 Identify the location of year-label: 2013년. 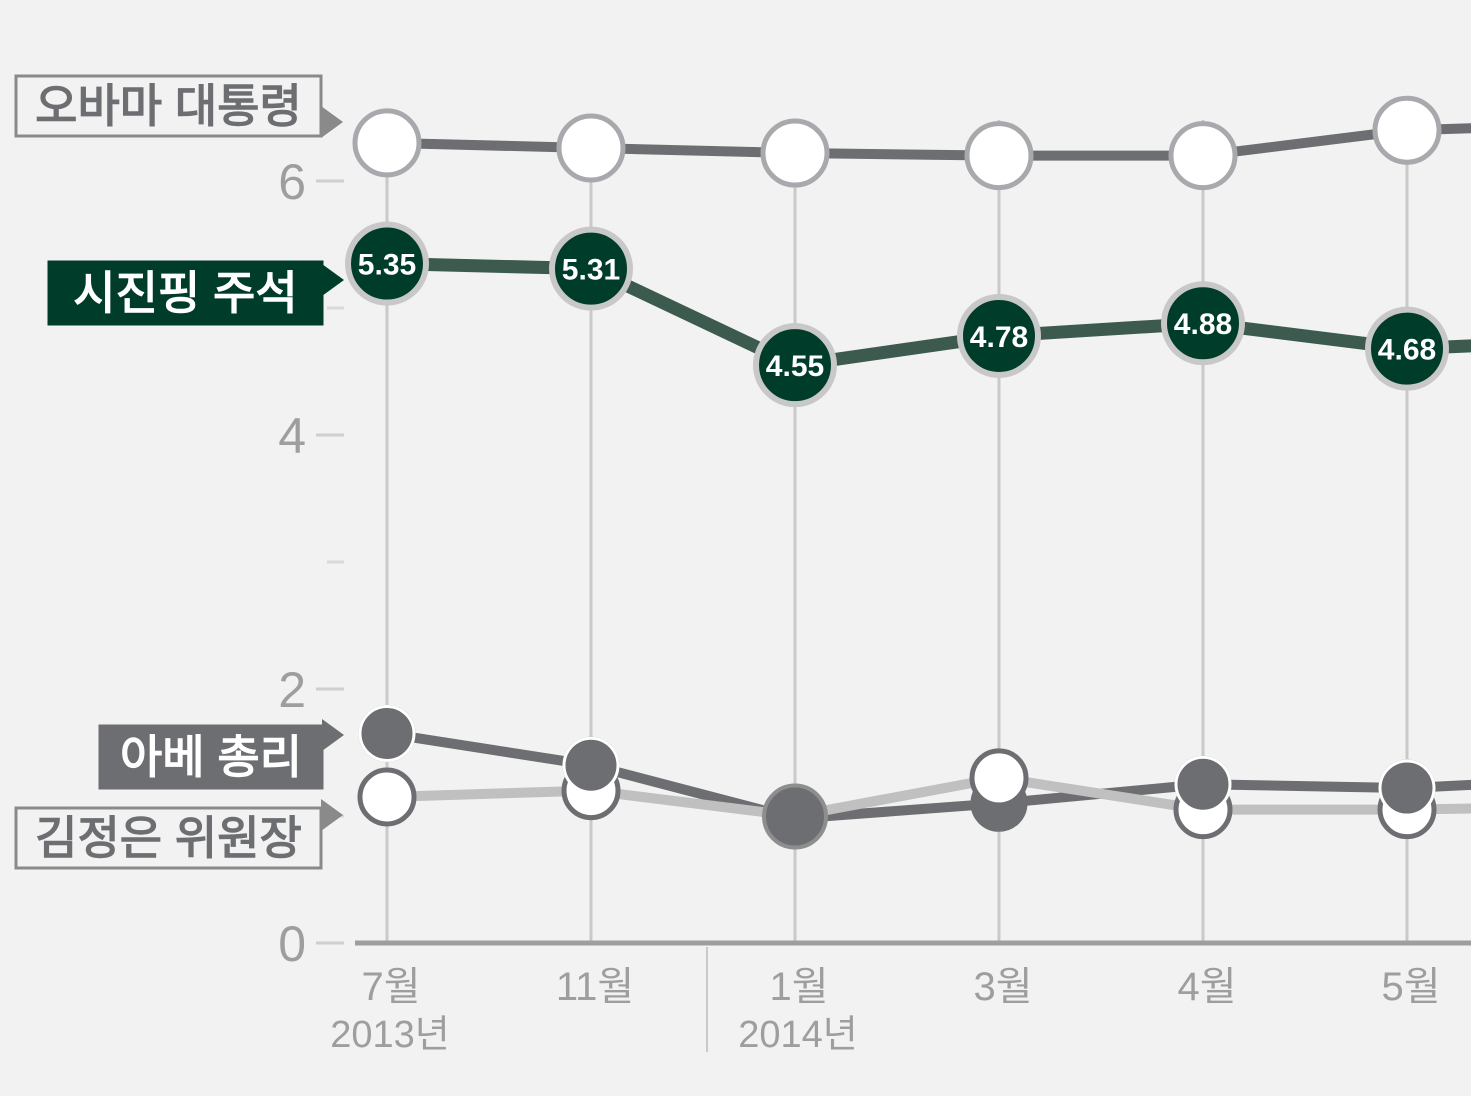
(390, 1035).